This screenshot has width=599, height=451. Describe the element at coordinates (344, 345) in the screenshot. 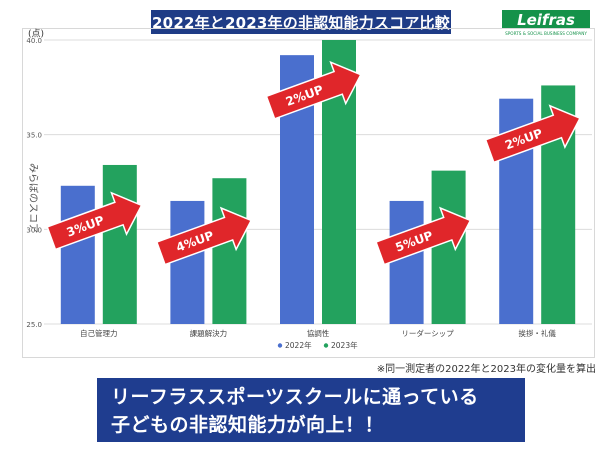

I see `legend-label: 2023年` at that location.